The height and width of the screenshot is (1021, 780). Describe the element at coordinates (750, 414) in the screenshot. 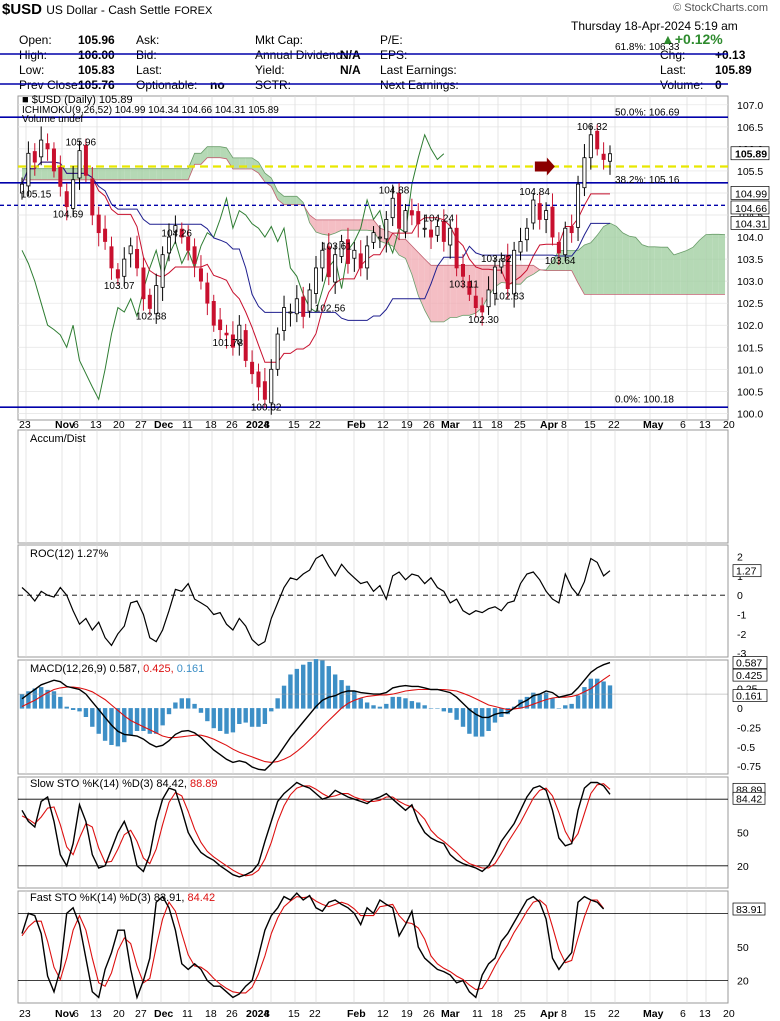

I see `y-tick-label: 100.0` at that location.